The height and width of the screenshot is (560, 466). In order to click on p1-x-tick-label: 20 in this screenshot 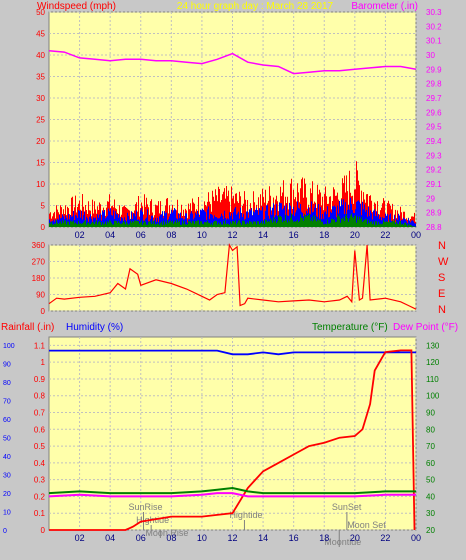, I will do `click(355, 235)`.